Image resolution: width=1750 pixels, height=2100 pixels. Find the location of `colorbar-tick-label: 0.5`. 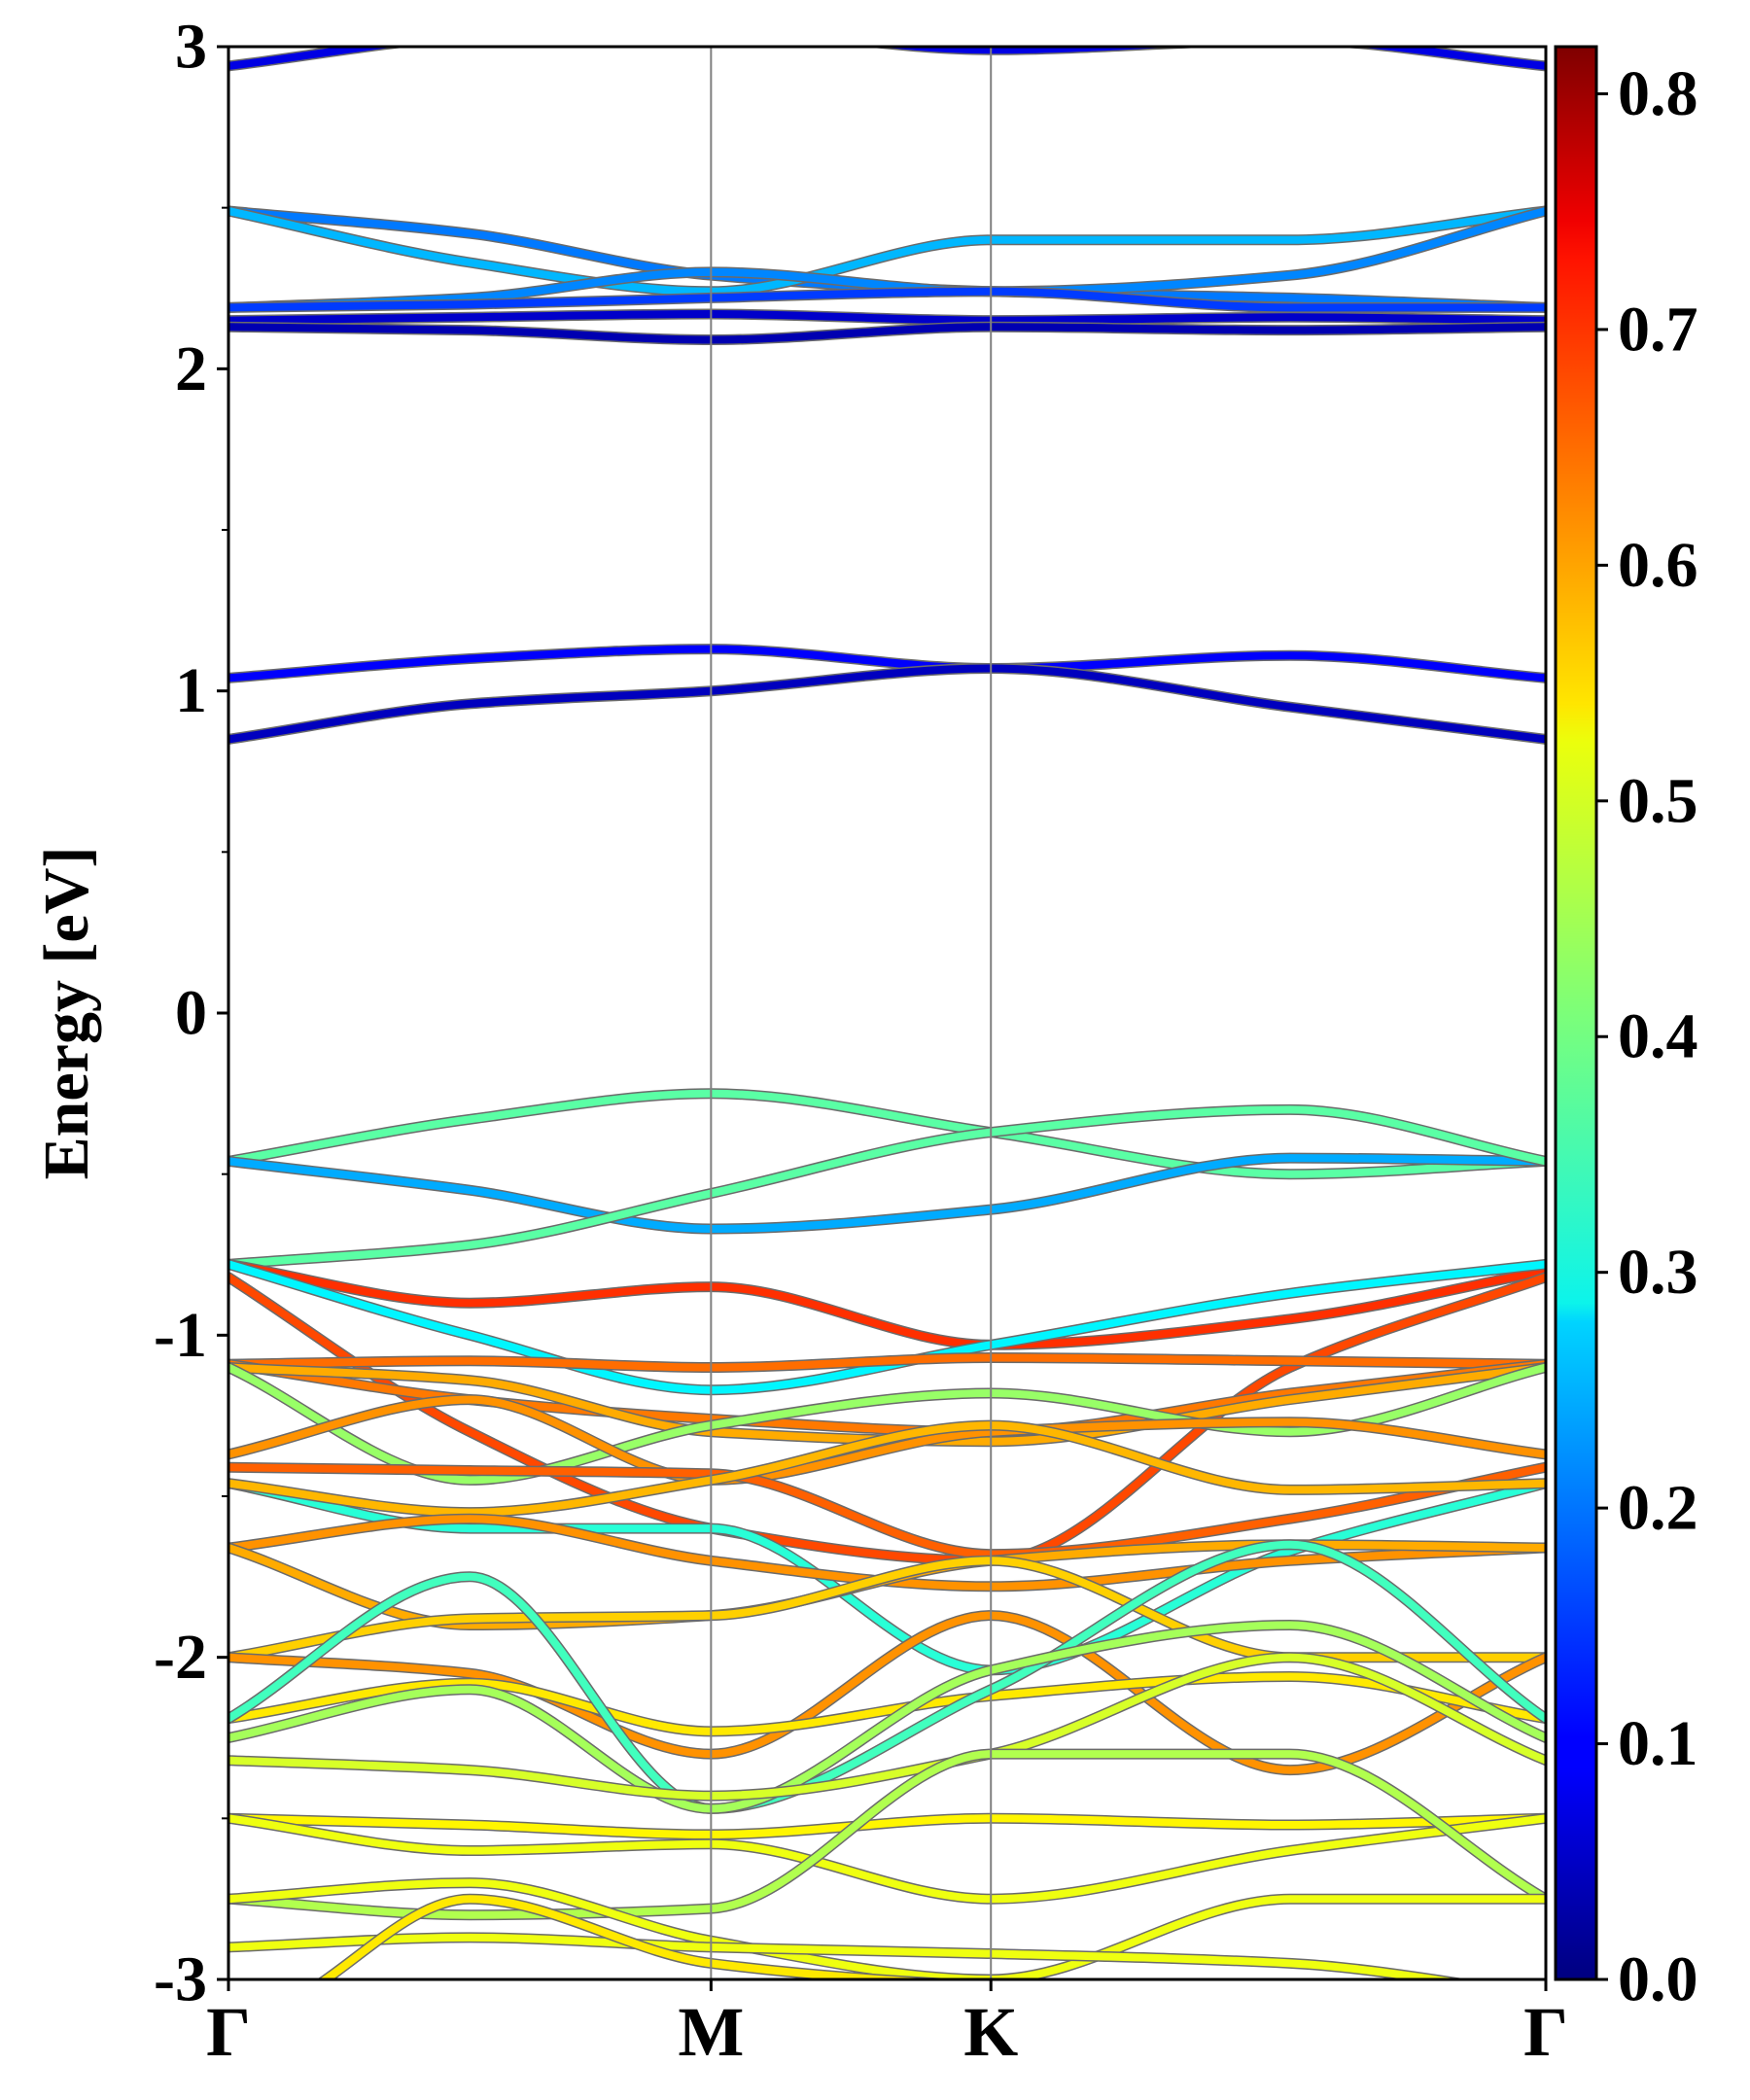

colorbar-tick-label: 0.5 is located at coordinates (1658, 800).